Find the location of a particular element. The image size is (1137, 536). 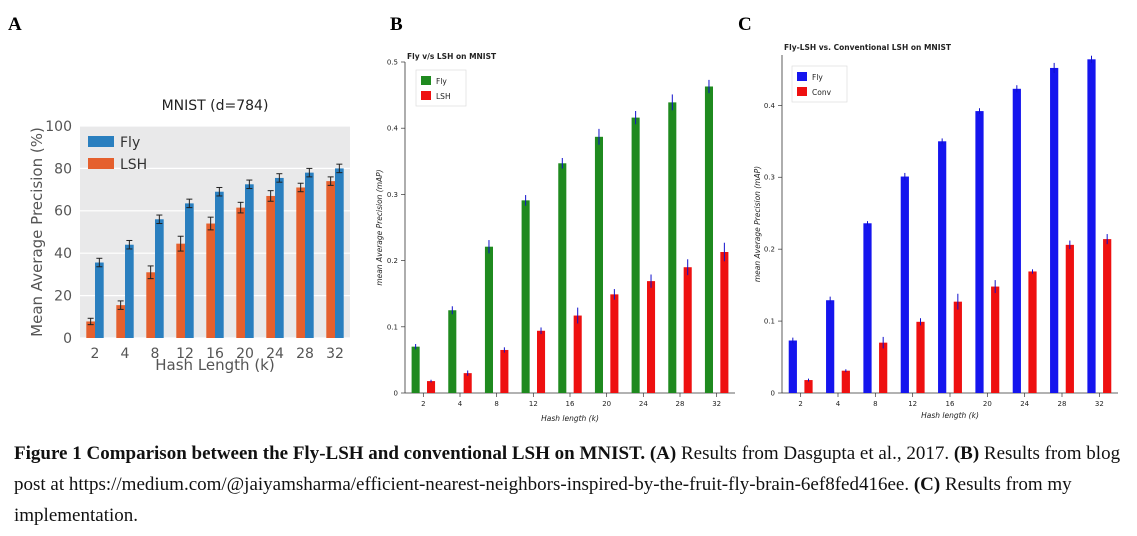

caption-c-text: Results from my implementation. is located at coordinates (543, 500).